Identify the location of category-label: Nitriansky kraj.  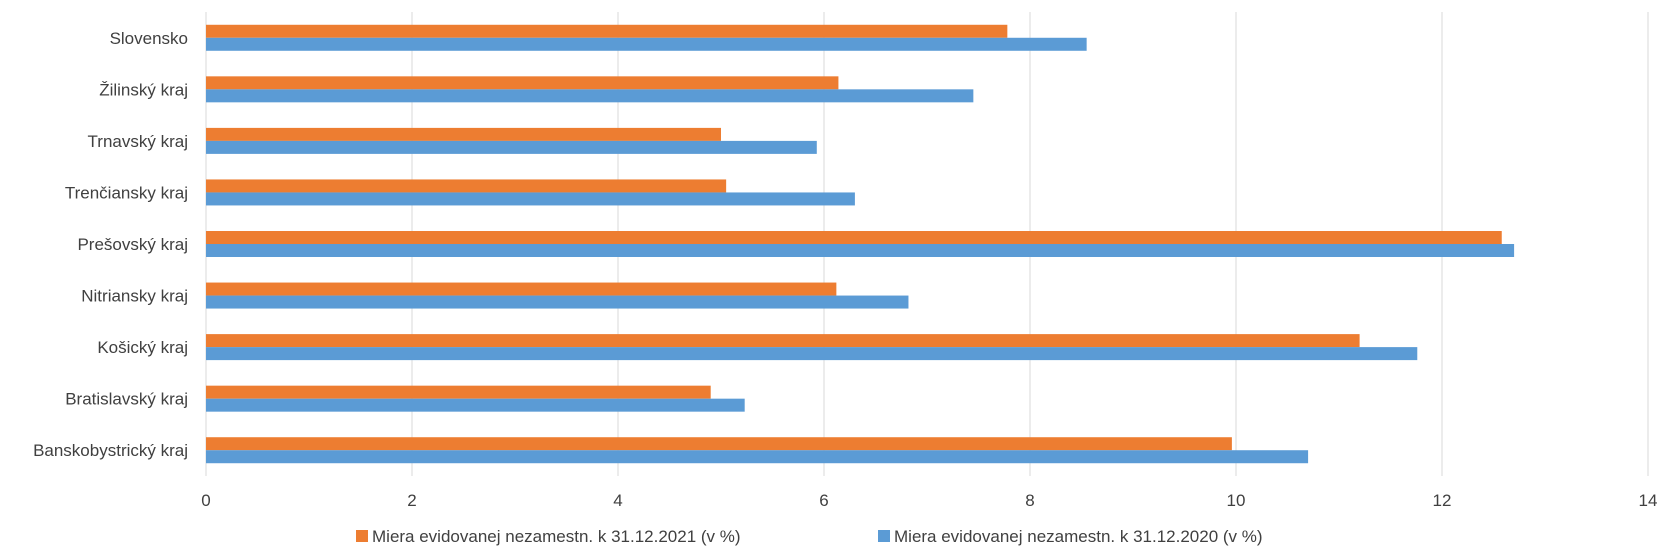
(134, 296).